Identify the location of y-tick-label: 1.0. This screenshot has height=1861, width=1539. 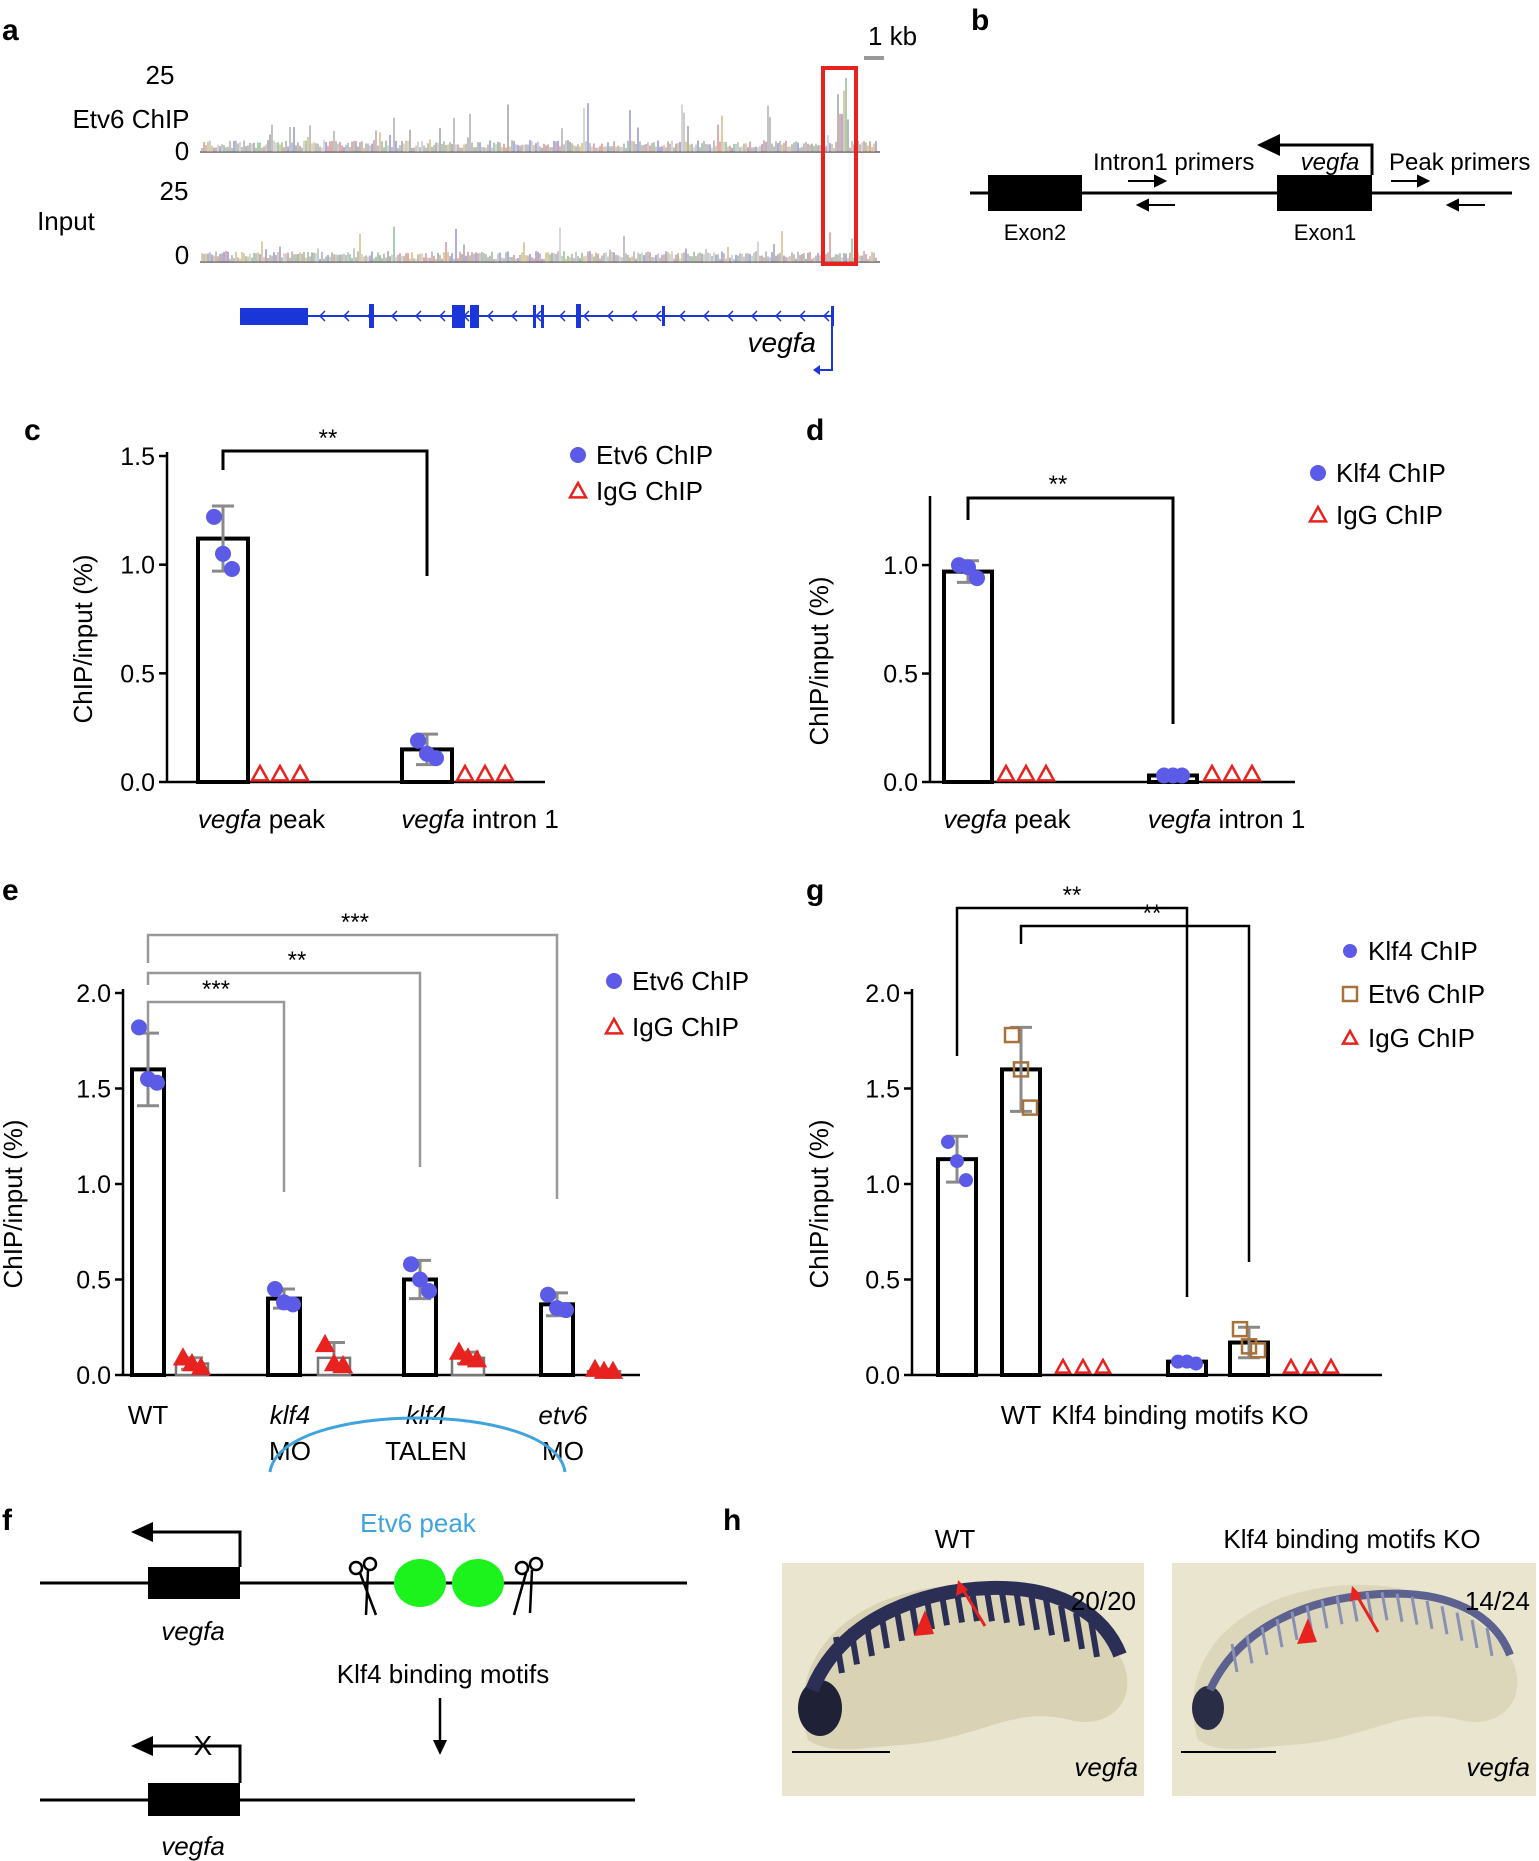
(900, 566).